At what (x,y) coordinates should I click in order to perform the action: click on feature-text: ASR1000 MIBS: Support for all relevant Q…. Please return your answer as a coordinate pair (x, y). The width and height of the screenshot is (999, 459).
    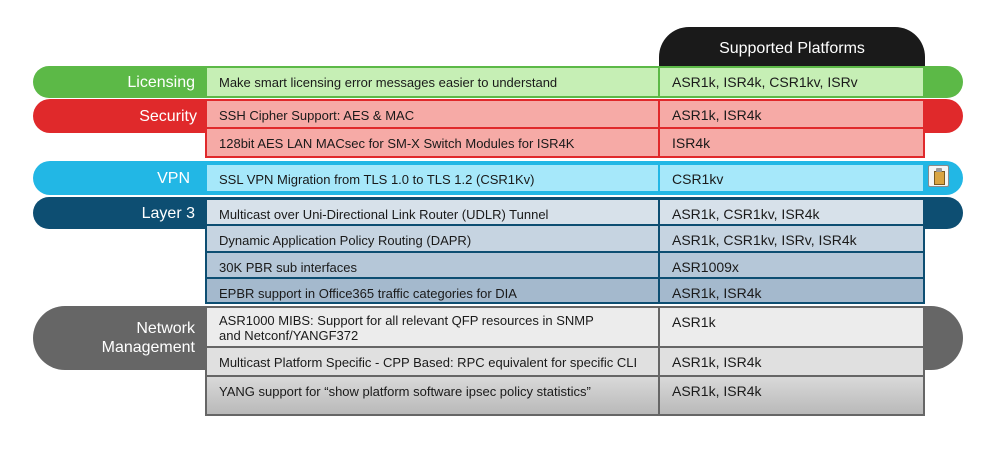
    Looking at the image, I should click on (406, 320).